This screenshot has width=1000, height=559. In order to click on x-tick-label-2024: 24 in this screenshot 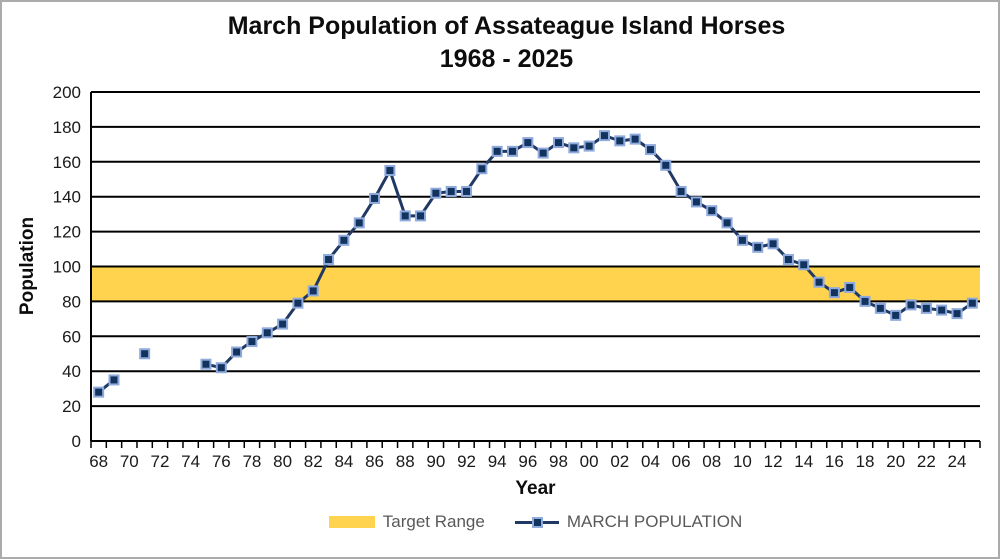, I will do `click(957, 461)`.